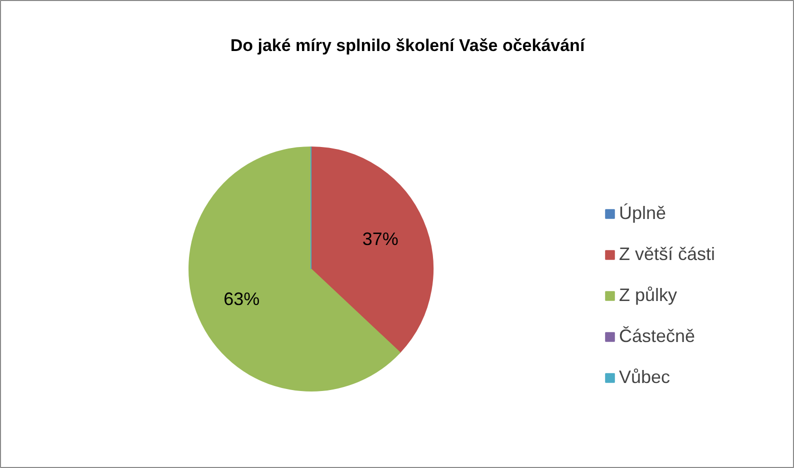 The image size is (794, 468). I want to click on chart-title: Do jaké míry splnilo školení Vaše očekávání, so click(408, 45).